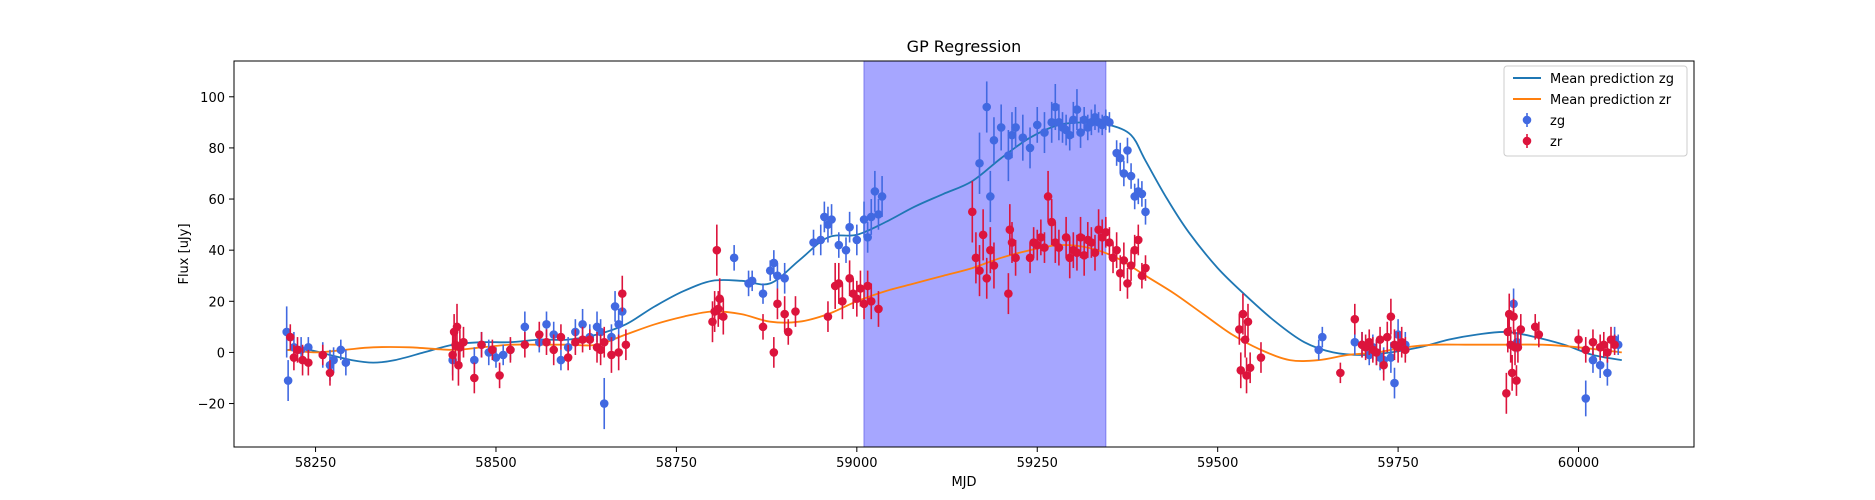 The image size is (1875, 500). What do you see at coordinates (1542, 142) in the screenshot?
I see `legend-item: zr` at bounding box center [1542, 142].